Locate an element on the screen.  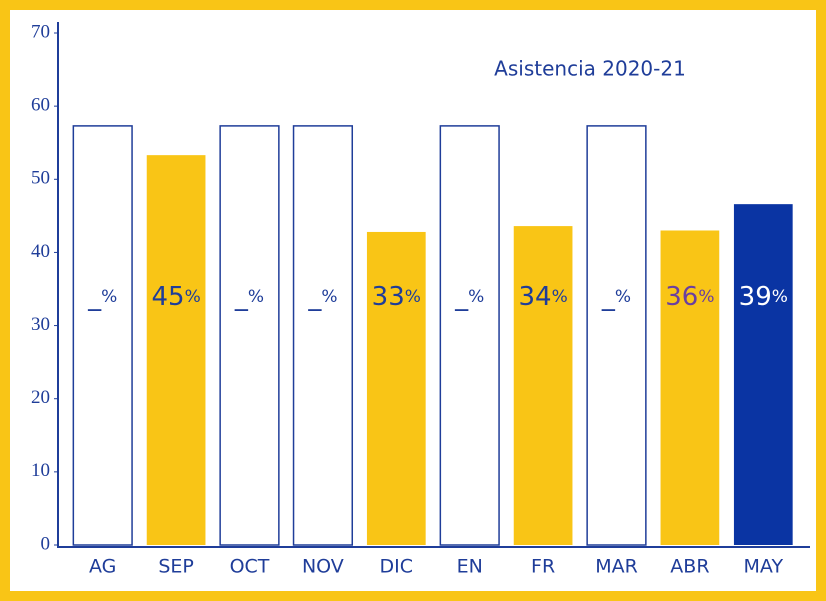
x-tick-label: OCT is located at coordinates (250, 567).